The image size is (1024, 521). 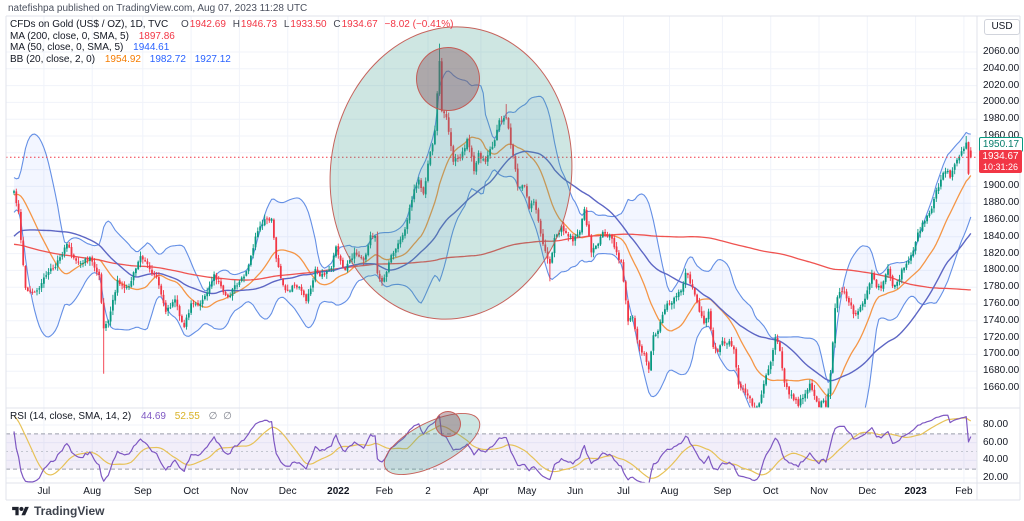 I want to click on currency-button: USD, so click(x=1002, y=27).